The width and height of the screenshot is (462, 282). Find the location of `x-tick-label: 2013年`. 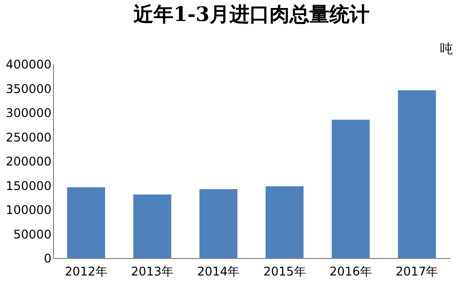

x-tick-label: 2013年 is located at coordinates (152, 271).